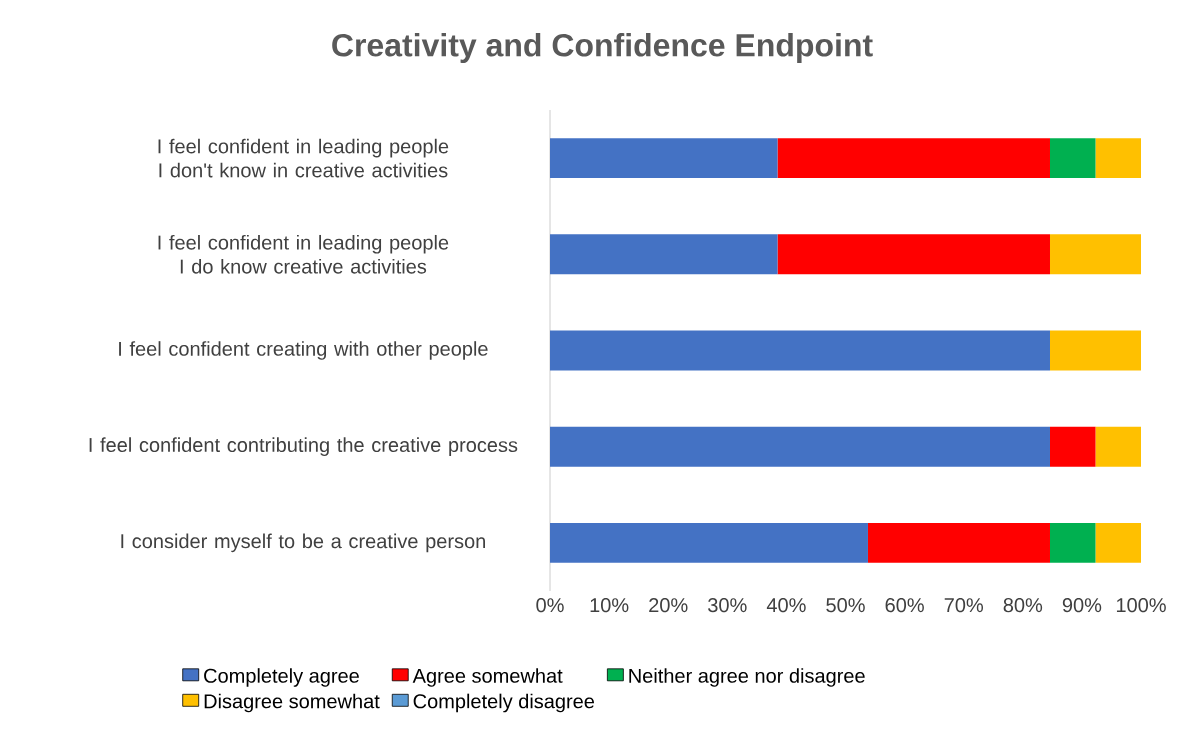  What do you see at coordinates (668, 605) in the screenshot?
I see `x-tick-label: 20%` at bounding box center [668, 605].